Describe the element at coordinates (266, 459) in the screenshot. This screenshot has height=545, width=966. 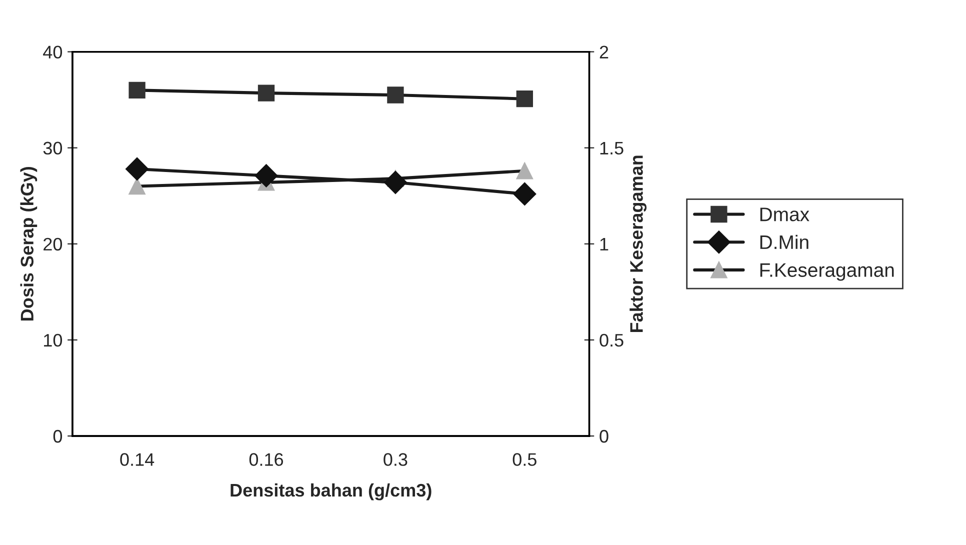
I see `x-tick-label: 0.16` at that location.